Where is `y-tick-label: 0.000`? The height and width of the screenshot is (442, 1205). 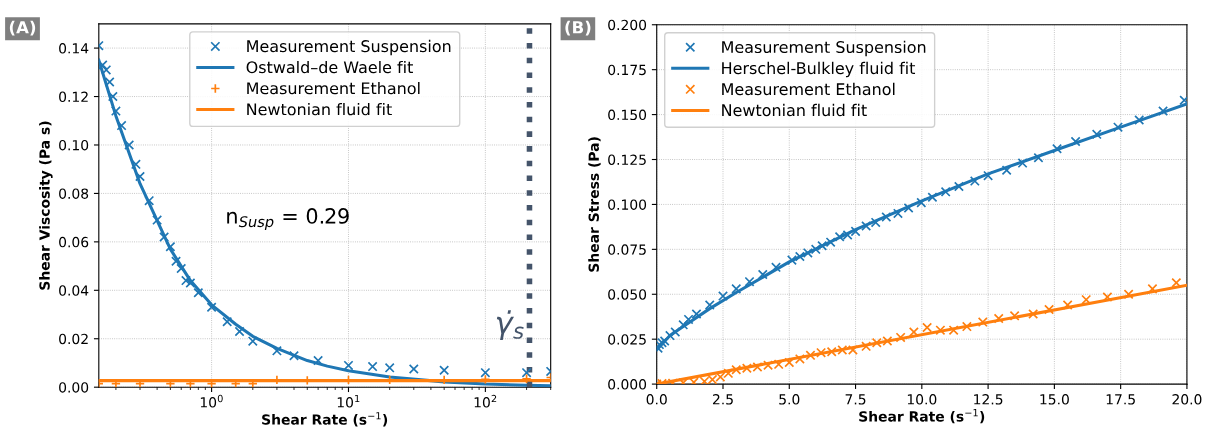
y-tick-label: 0.000 is located at coordinates (627, 384).